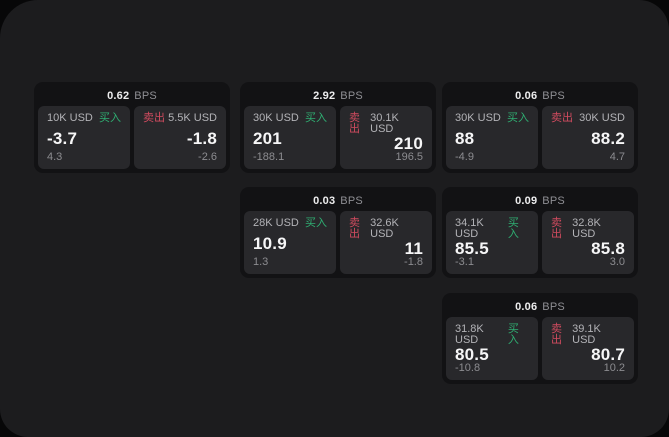 This screenshot has width=669, height=437. Describe the element at coordinates (465, 138) in the screenshot. I see `buy-price: 88` at that location.